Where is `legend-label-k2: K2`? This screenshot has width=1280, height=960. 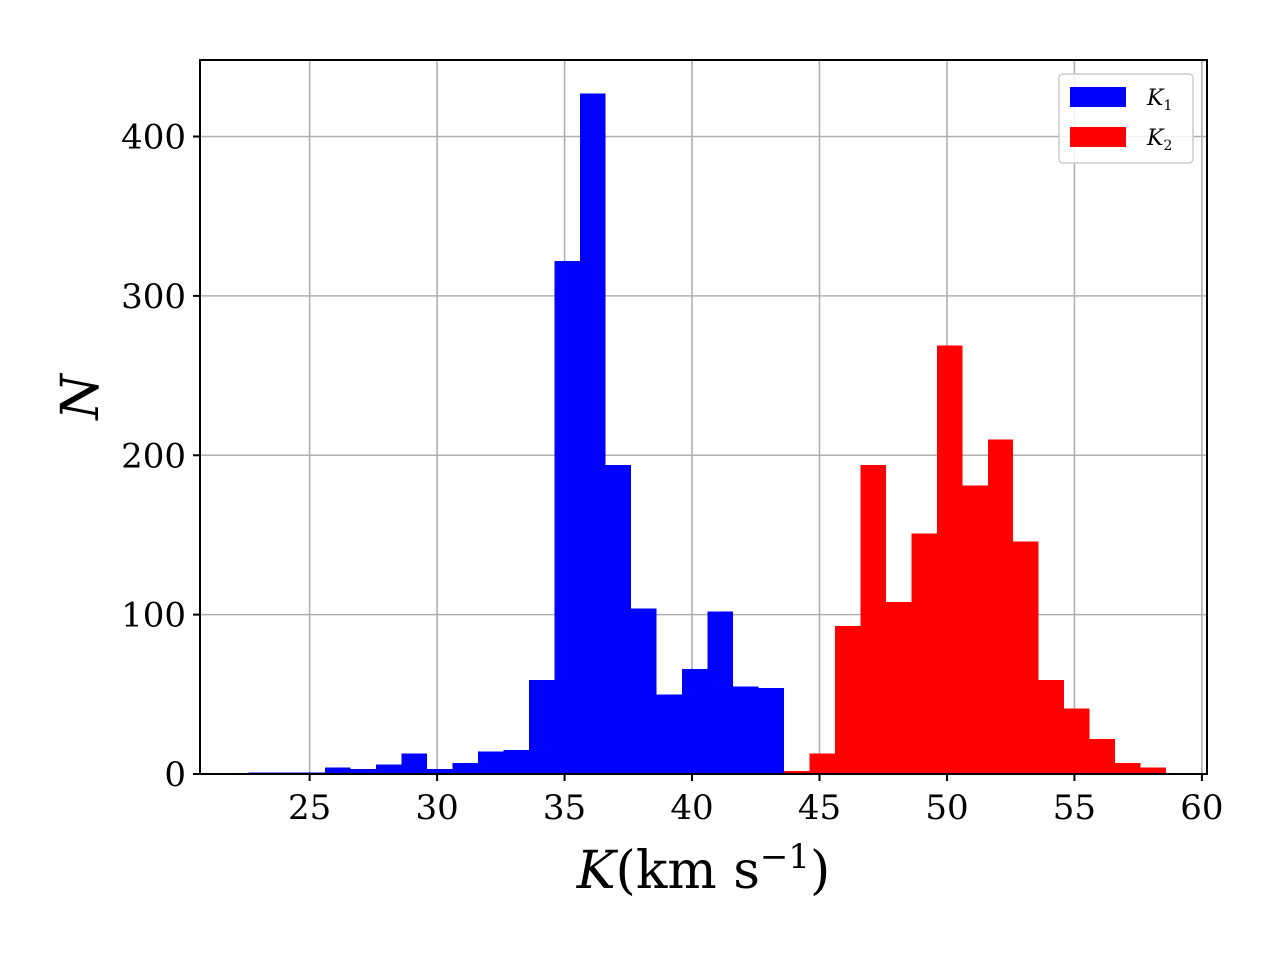 legend-label-k2: K2 is located at coordinates (1159, 140).